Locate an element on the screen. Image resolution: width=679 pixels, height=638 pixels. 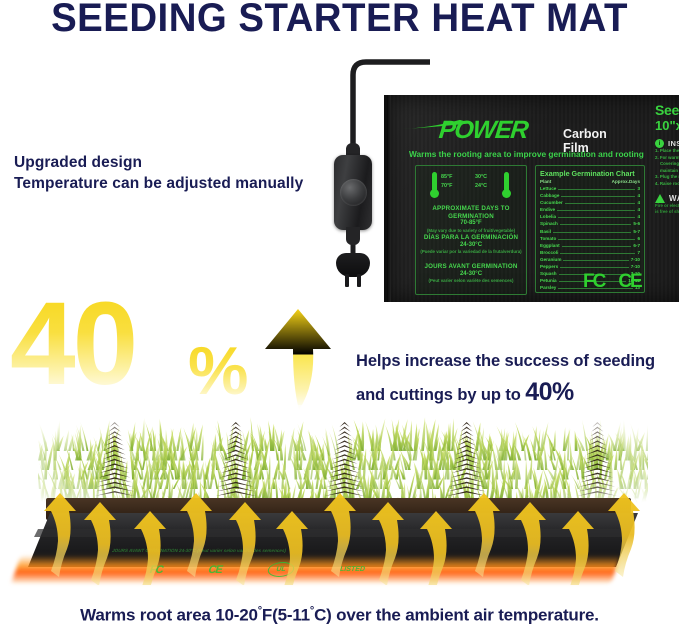
chart-row: Tomato 6 is located at coordinates (590, 238).